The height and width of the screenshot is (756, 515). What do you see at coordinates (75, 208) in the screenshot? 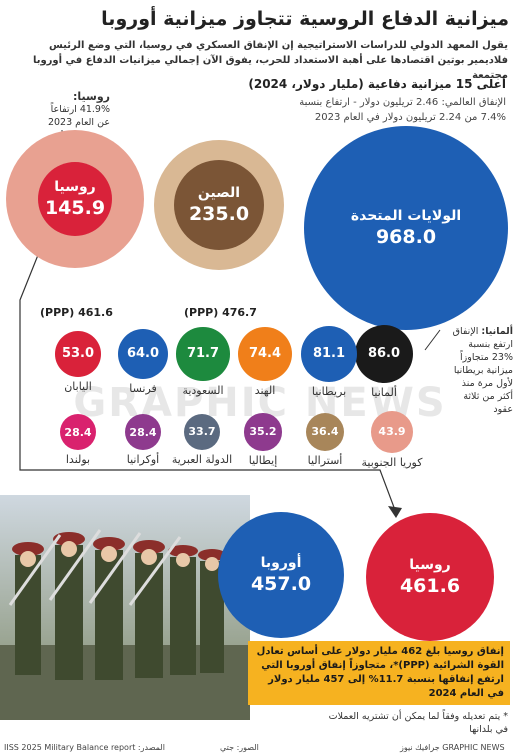
I see `russia-value: 145.9` at bounding box center [75, 208].